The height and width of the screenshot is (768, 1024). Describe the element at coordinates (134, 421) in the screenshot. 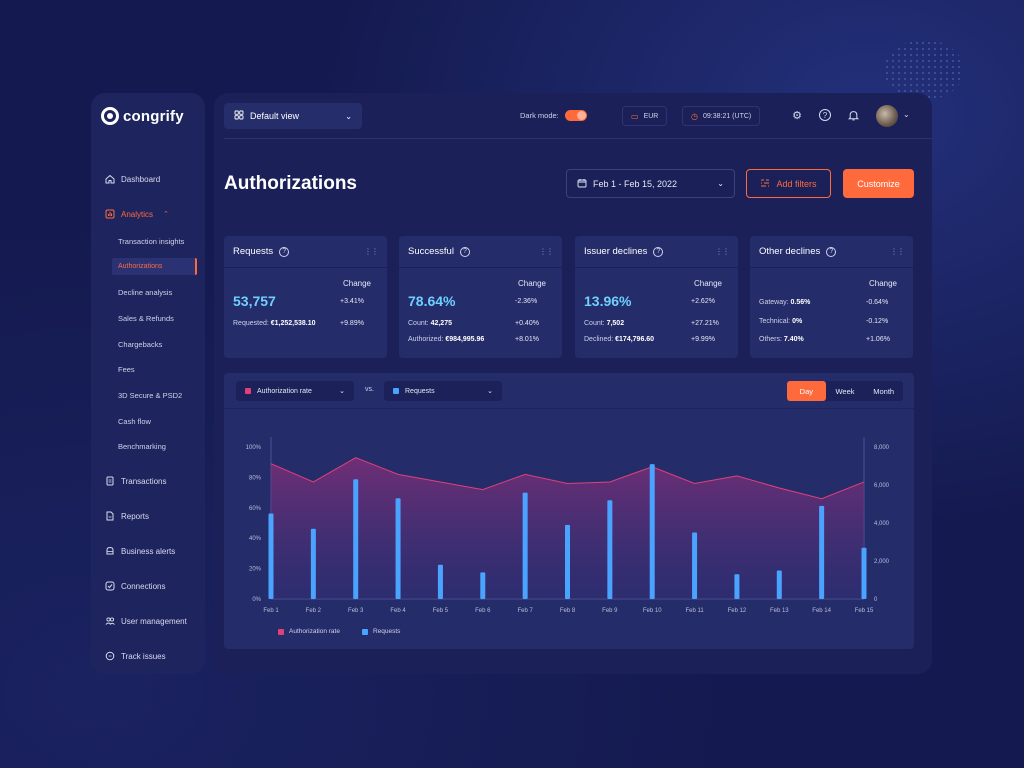

I see `sub-item-cash-flow: Cash flow` at that location.